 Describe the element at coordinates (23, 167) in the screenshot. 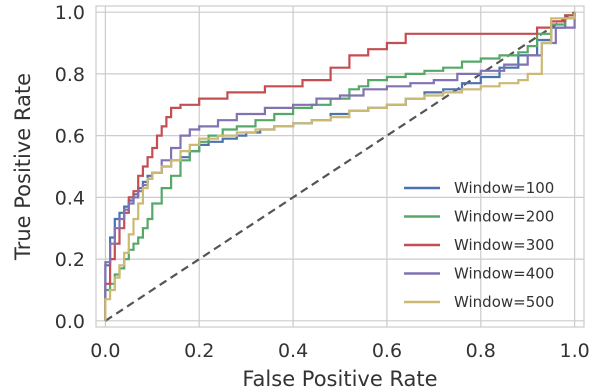

I see `y-axis-label: True Positive Rate` at that location.